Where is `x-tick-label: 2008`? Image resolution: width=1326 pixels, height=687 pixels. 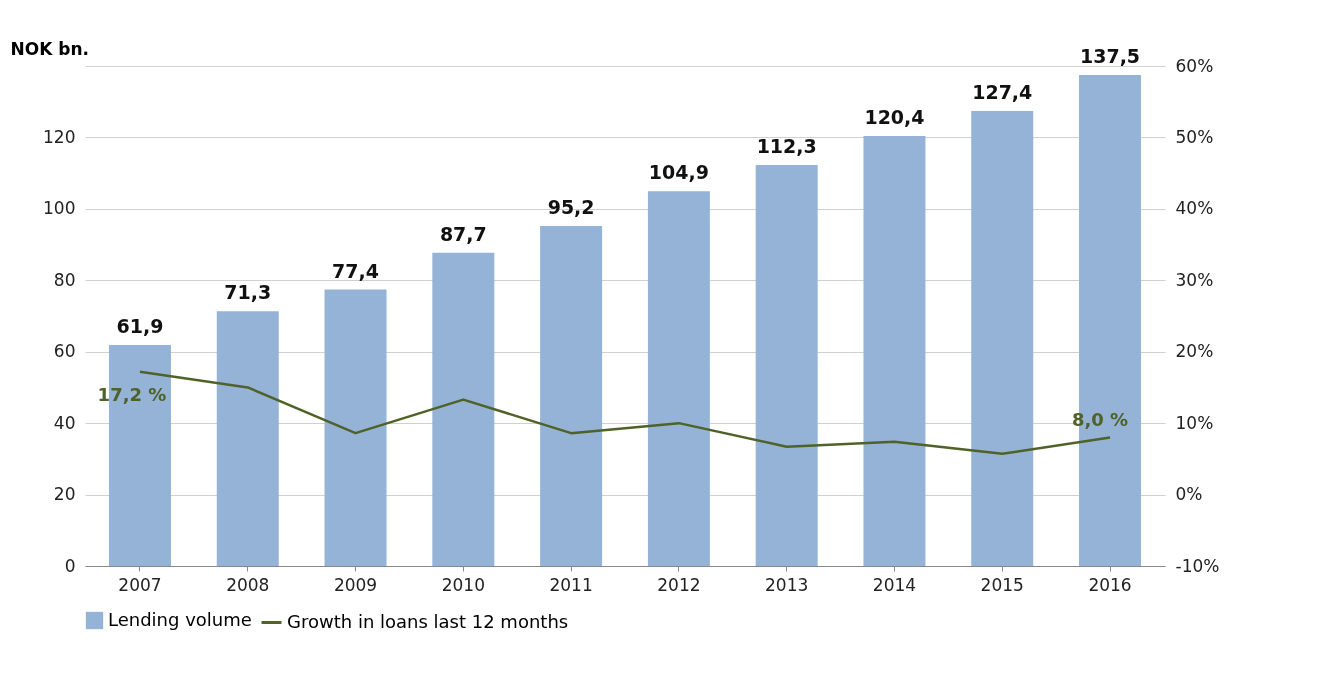 x-tick-label: 2008 is located at coordinates (248, 584).